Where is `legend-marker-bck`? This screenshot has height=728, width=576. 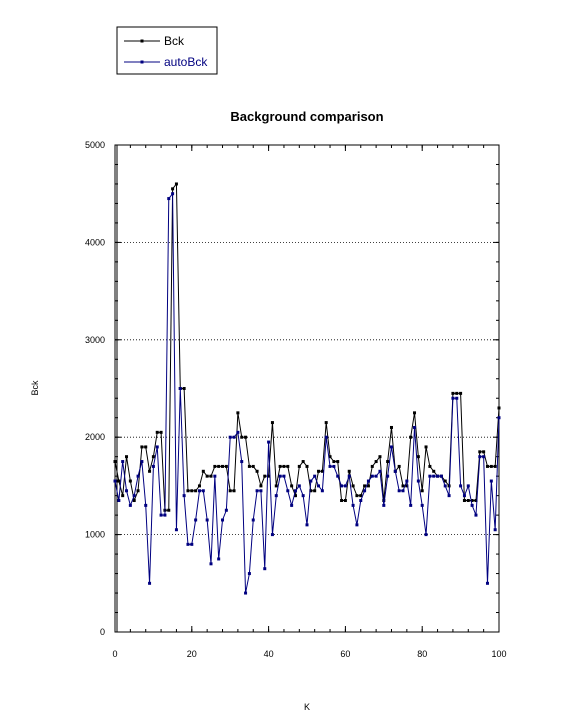 legend-marker-bck is located at coordinates (142, 41).